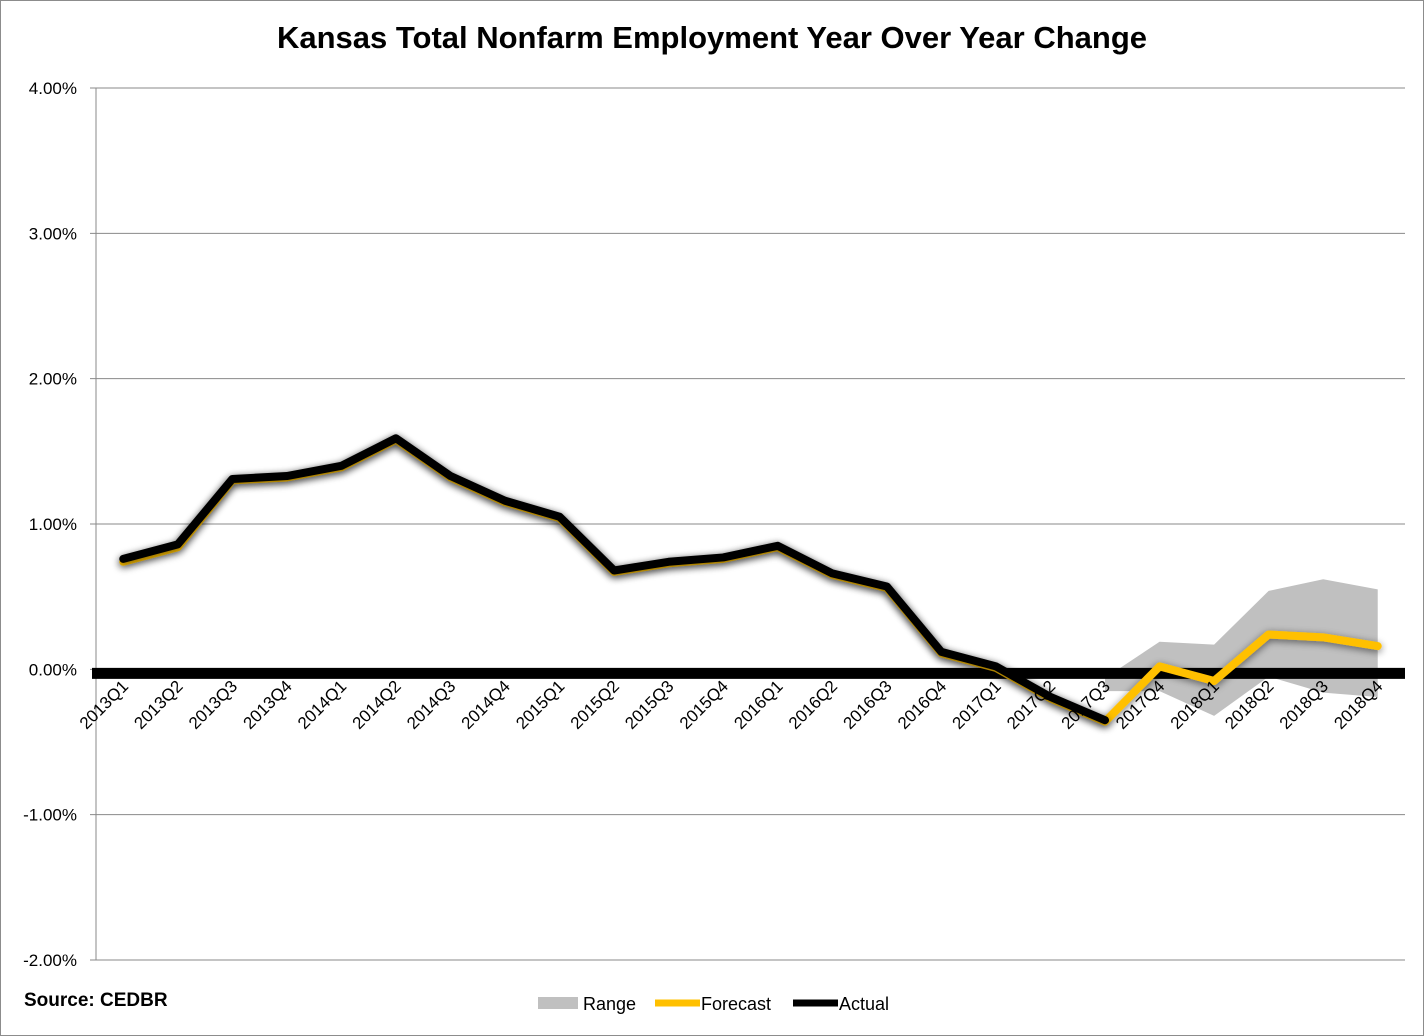  Describe the element at coordinates (53, 379) in the screenshot. I see `y-tick-label: 2.00%` at that location.